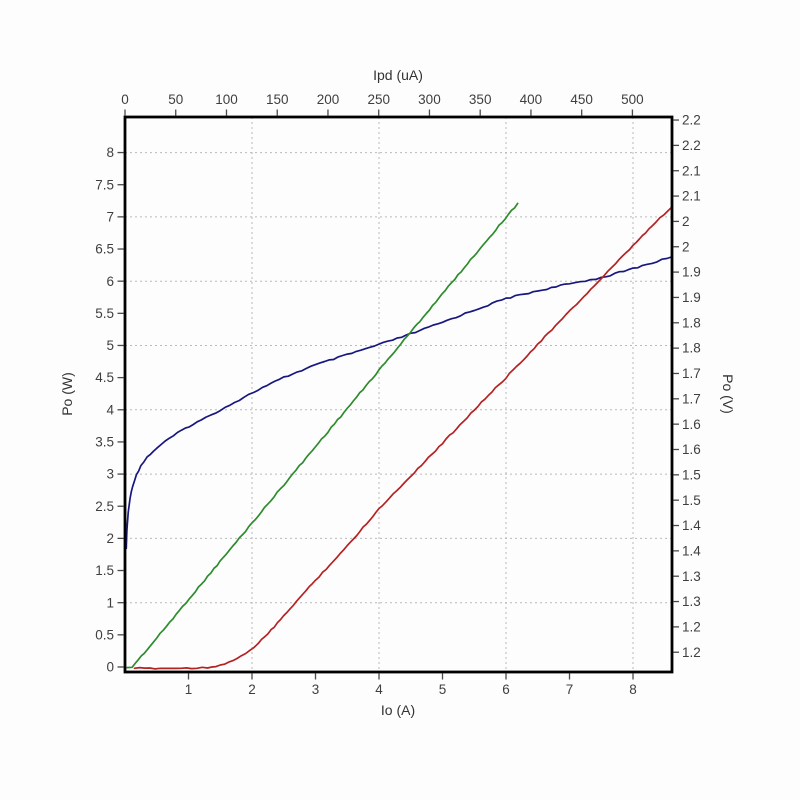  What do you see at coordinates (632, 99) in the screenshot?
I see `top-axis-tick-label: 500` at bounding box center [632, 99].